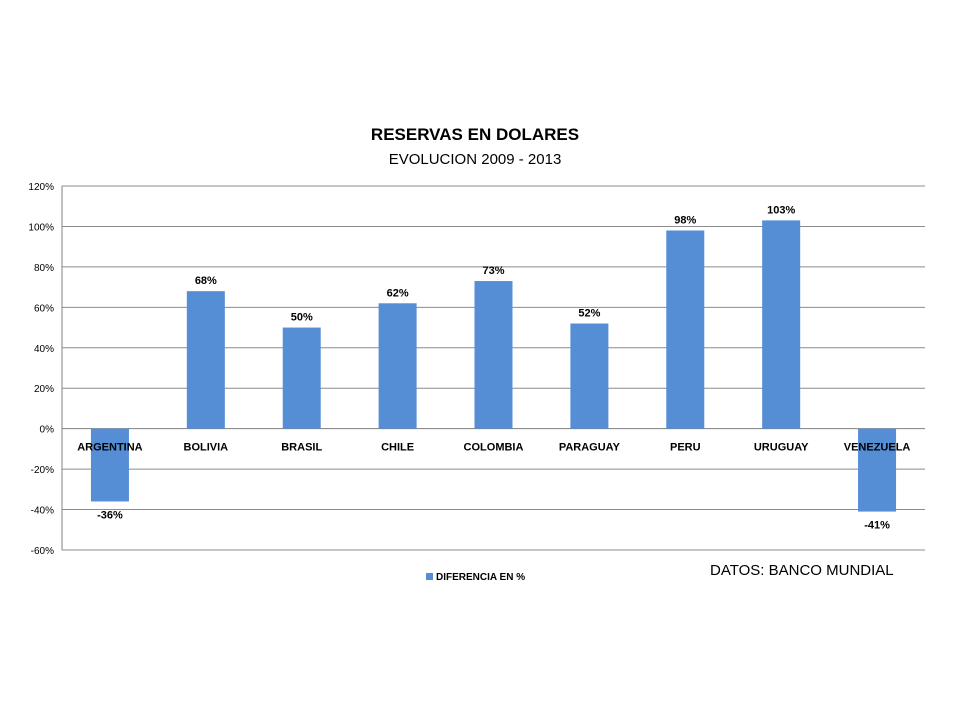 The width and height of the screenshot is (960, 720). I want to click on data-label: 52%, so click(589, 314).